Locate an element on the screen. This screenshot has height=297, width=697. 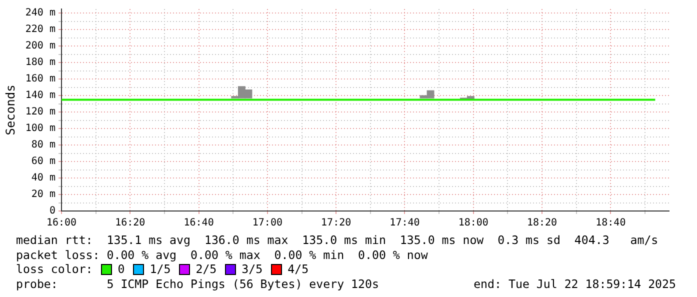
y-tick-label: 0 is located at coordinates (52, 211).